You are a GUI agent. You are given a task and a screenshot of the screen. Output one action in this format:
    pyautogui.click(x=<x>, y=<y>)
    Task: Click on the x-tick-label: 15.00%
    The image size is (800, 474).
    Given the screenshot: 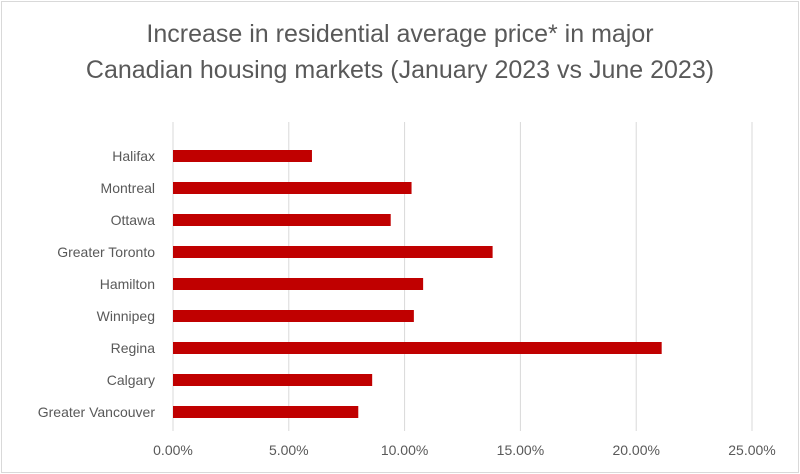 What is the action you would take?
    pyautogui.click(x=520, y=450)
    